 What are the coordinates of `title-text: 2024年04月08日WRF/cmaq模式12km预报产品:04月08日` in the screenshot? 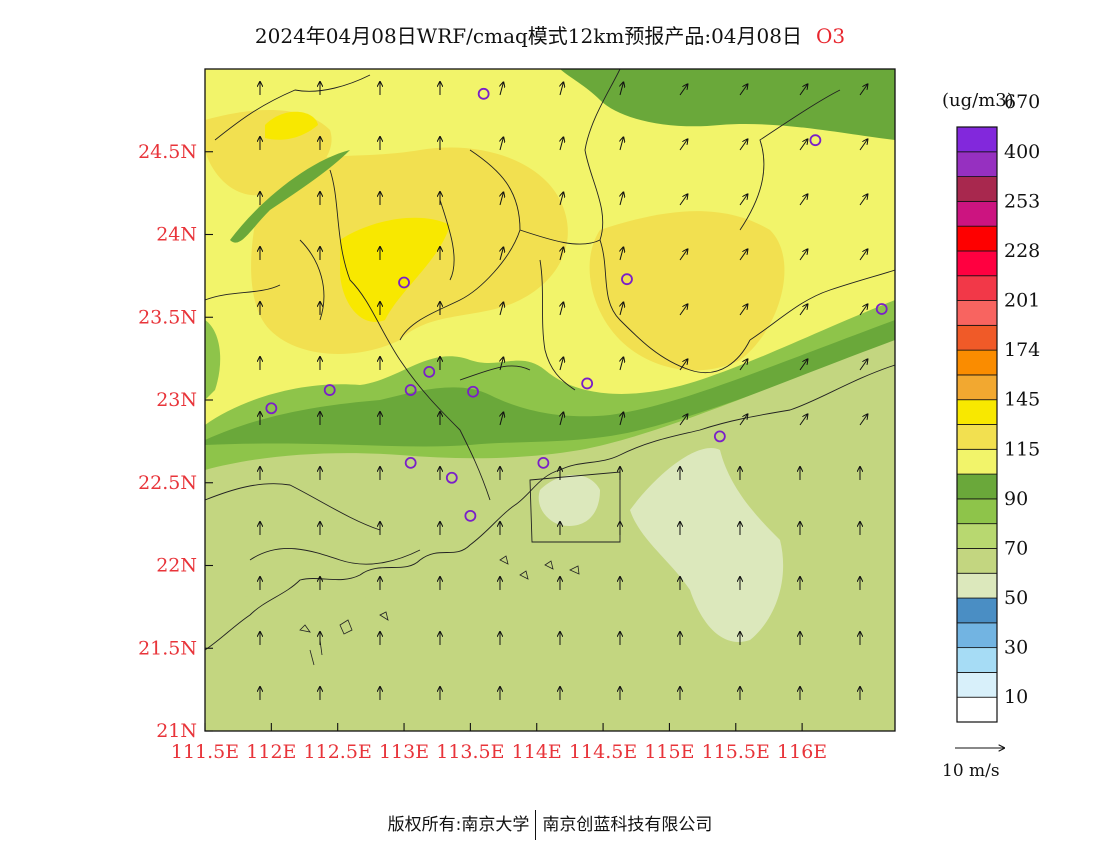 It's located at (528, 36).